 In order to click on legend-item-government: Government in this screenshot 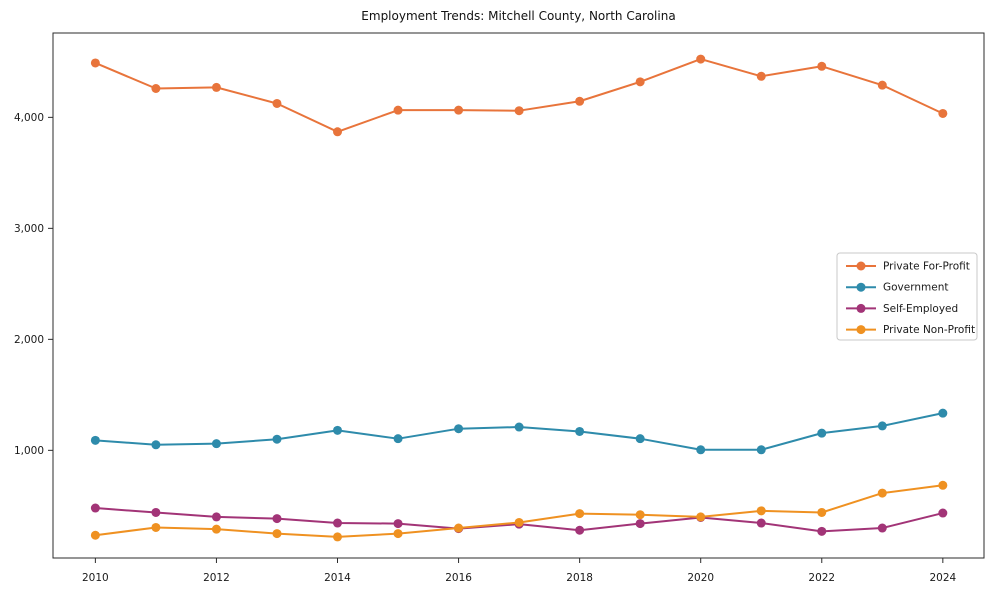, I will do `click(897, 288)`.